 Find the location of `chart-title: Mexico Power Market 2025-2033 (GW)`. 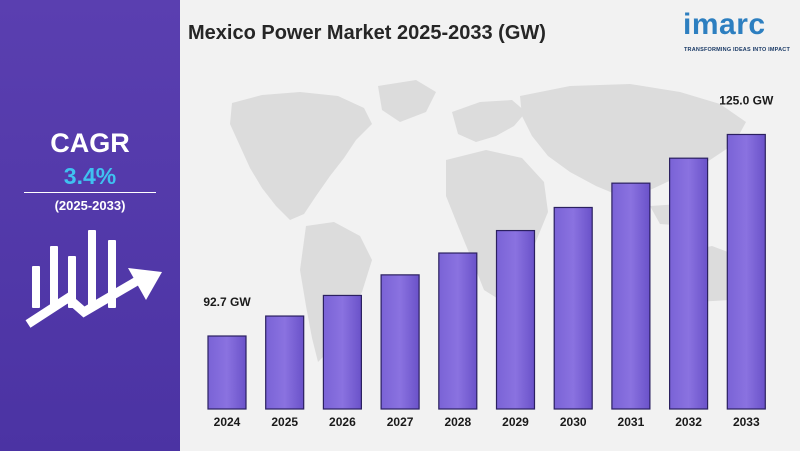

chart-title: Mexico Power Market 2025-2033 (GW) is located at coordinates (367, 33).